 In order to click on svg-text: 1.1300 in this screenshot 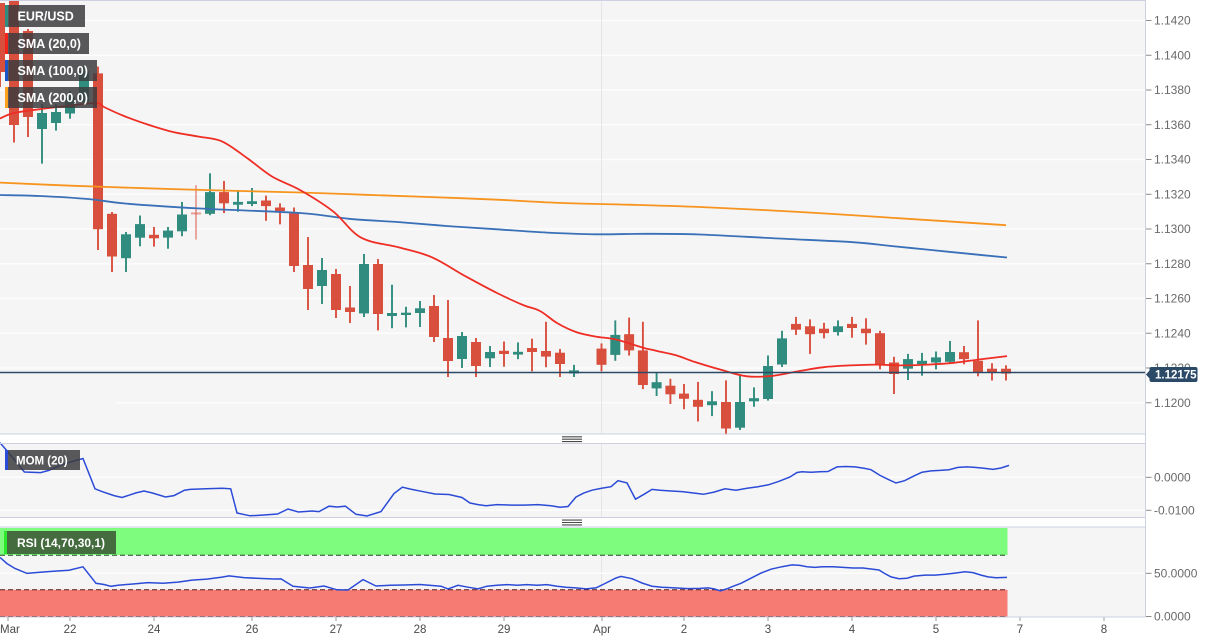, I will do `click(1172, 229)`.